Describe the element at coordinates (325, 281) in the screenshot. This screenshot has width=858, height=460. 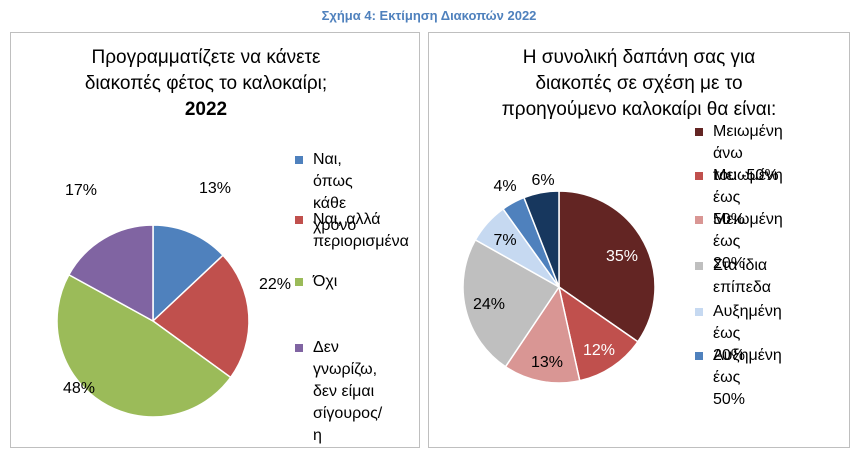
I see `plans-legend-label-2: Όχι` at that location.